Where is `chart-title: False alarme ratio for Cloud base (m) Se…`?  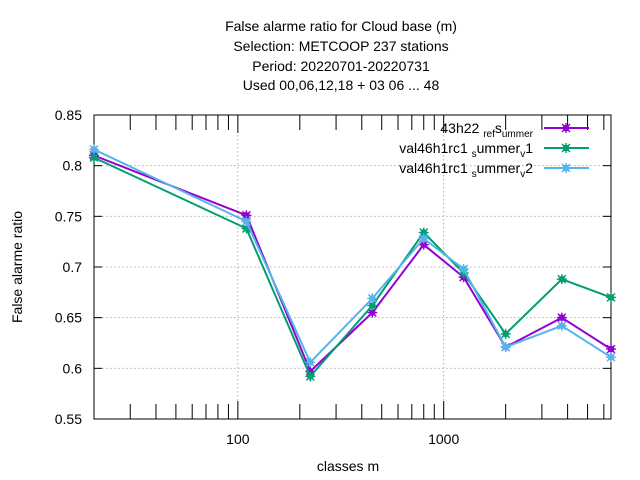 chart-title: False alarme ratio for Cloud base (m) Se… is located at coordinates (341, 55).